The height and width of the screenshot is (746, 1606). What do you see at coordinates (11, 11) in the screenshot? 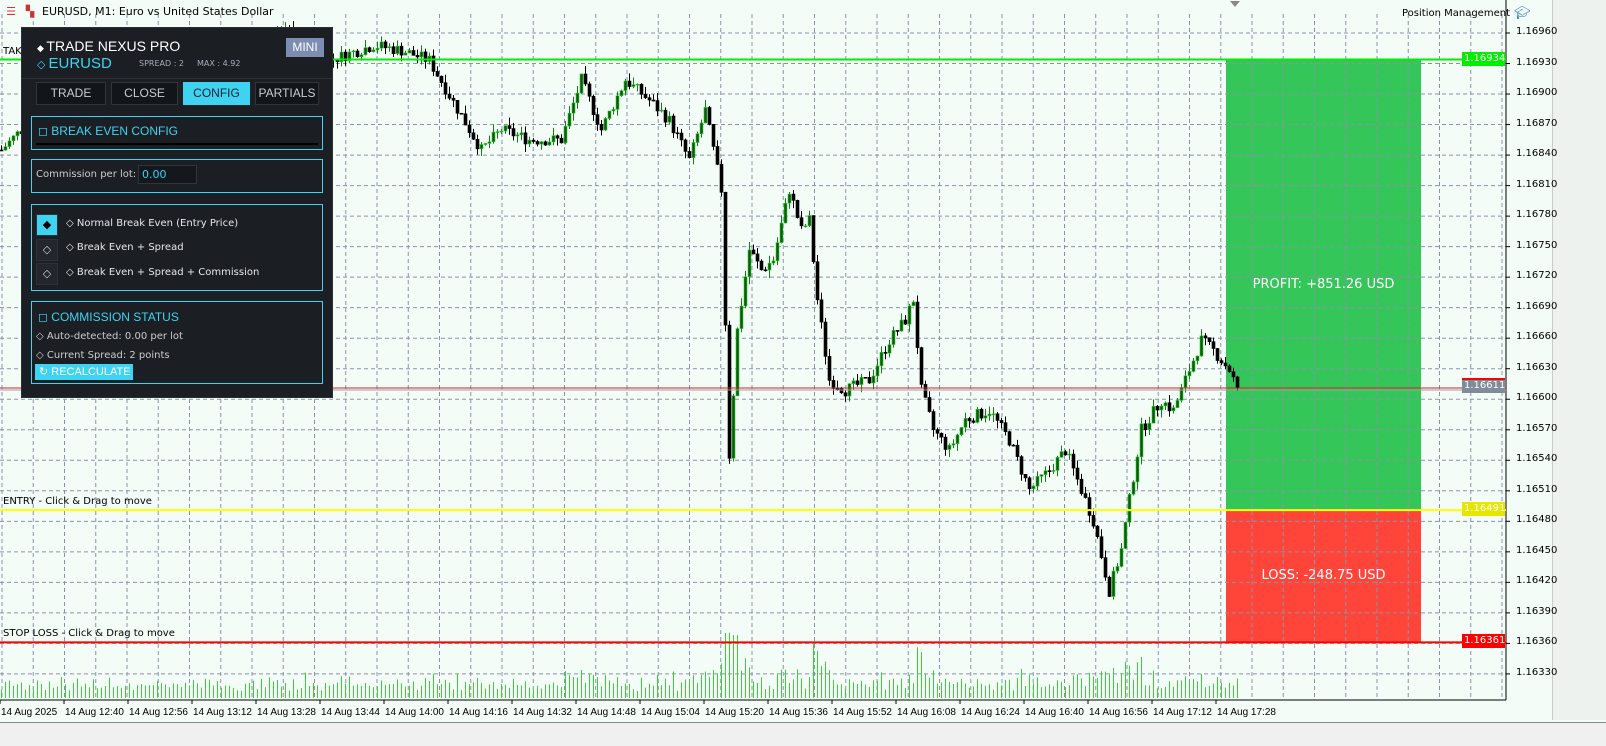
I see `menu-icon: ☰` at bounding box center [11, 11].